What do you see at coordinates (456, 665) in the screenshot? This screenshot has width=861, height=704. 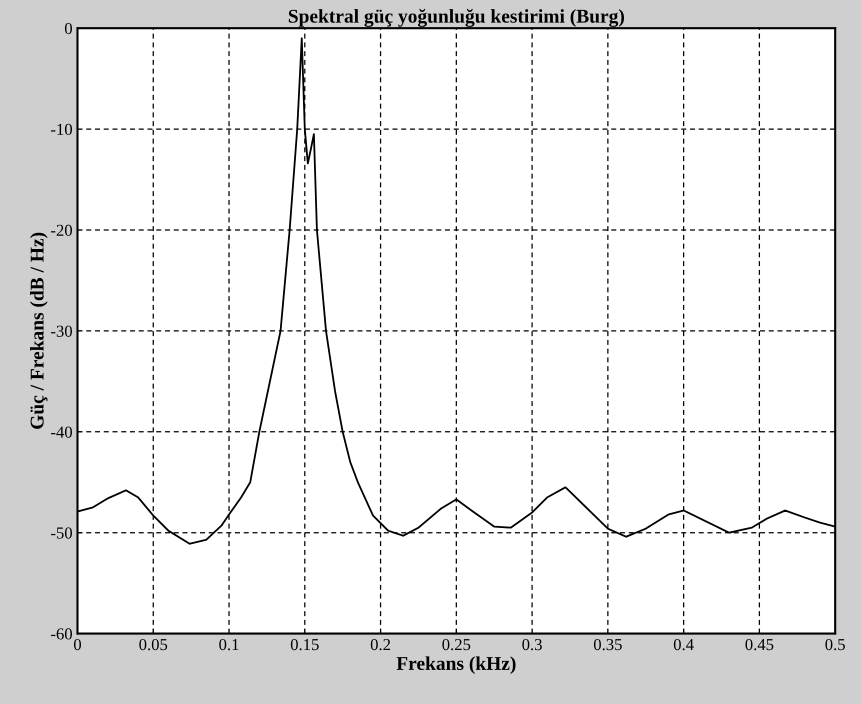 I see `x-axis-title: Frekans (kHz)` at bounding box center [456, 665].